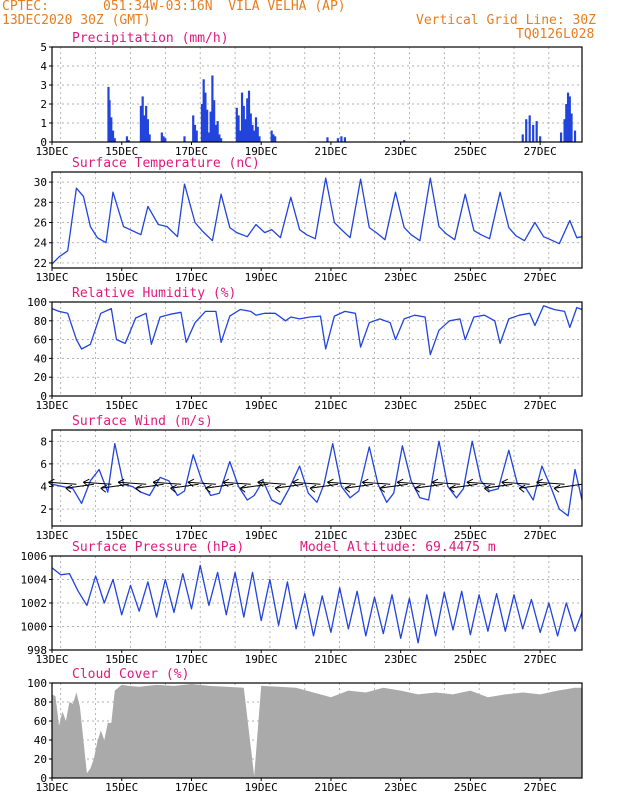 The height and width of the screenshot is (800, 618). What do you see at coordinates (43, 778) in the screenshot?
I see `y-tick-label: 0` at bounding box center [43, 778].